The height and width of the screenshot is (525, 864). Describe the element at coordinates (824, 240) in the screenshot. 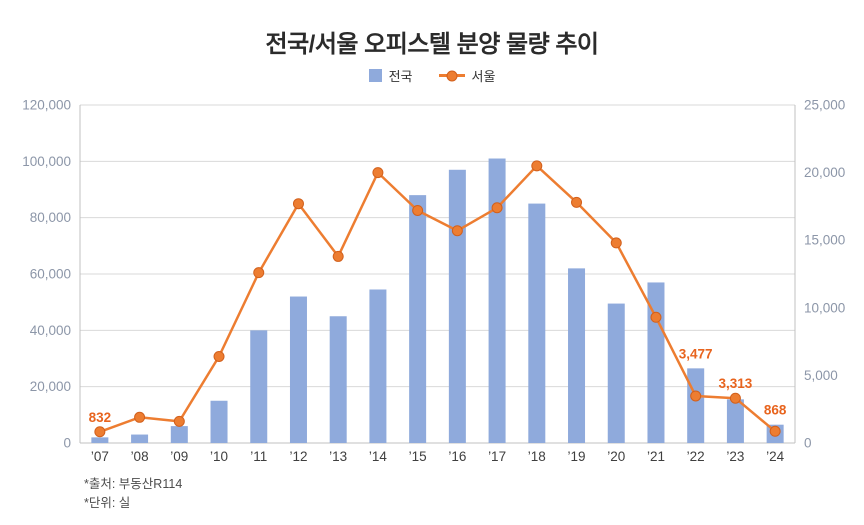

I see `right-axis-tick-label: 15,000` at that location.